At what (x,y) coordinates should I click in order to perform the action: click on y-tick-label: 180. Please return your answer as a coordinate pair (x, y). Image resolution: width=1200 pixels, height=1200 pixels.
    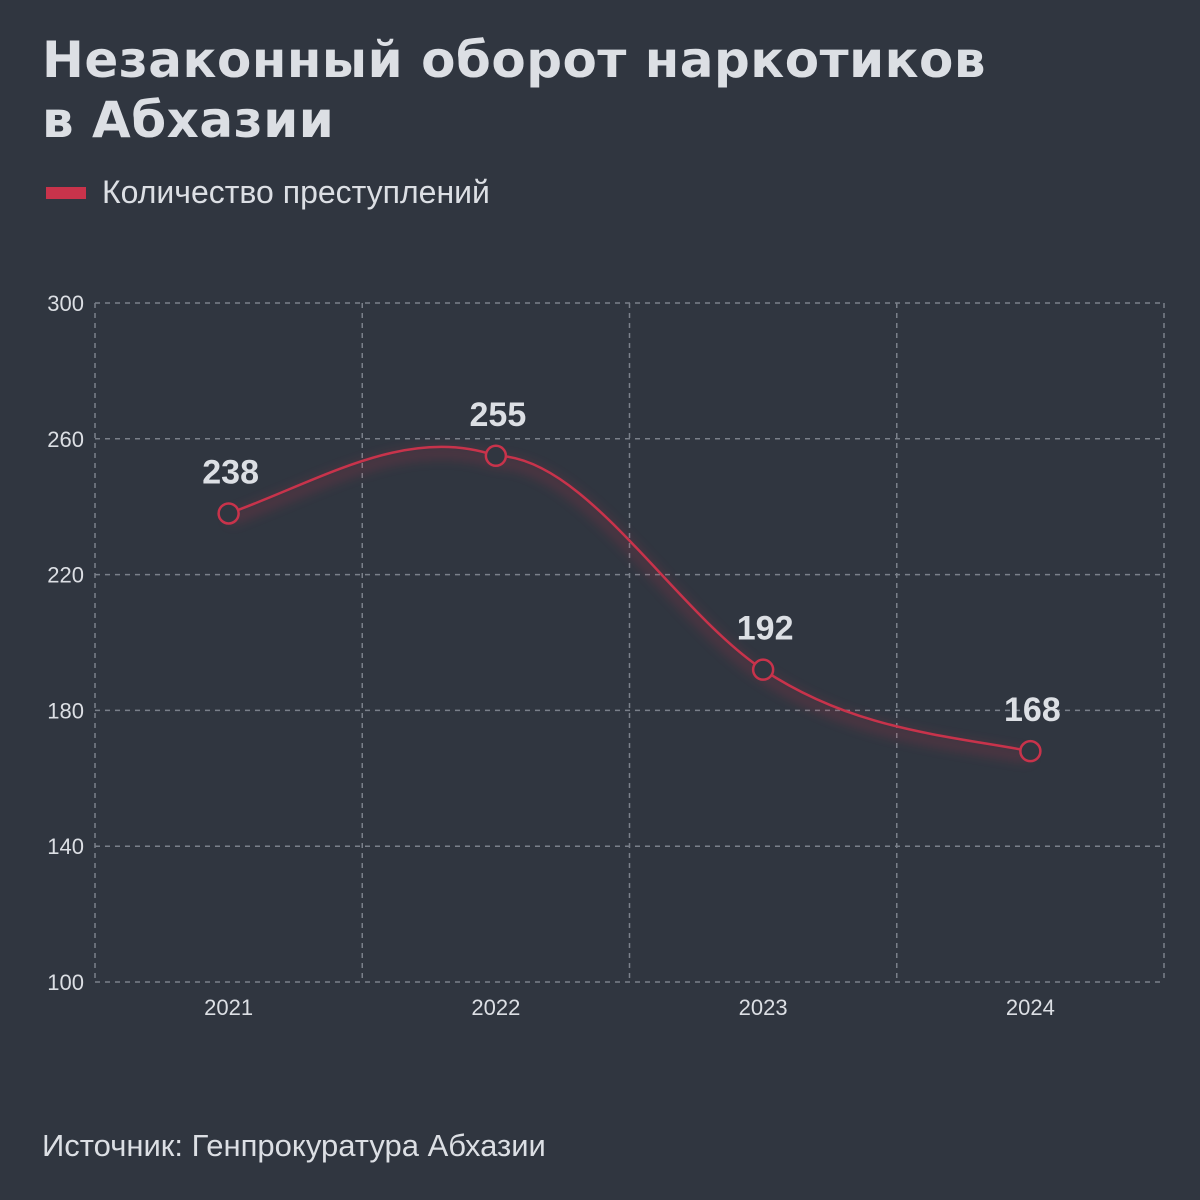
    Looking at the image, I should click on (65, 710).